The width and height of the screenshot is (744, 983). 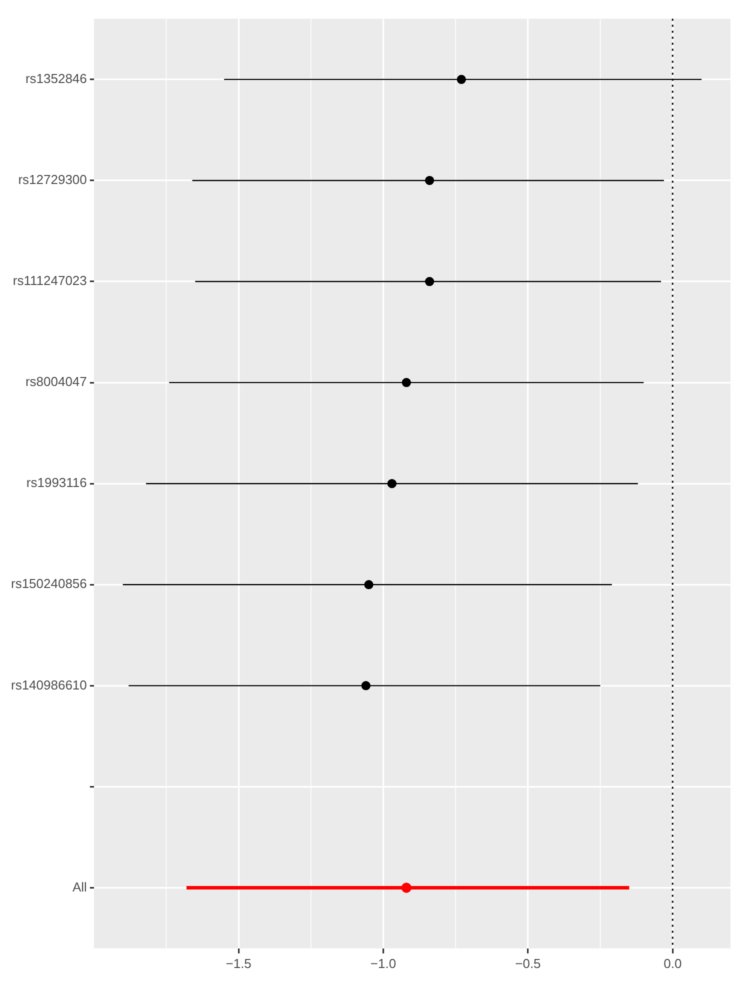 I want to click on y-tick-label: rs1352846, so click(x=56, y=78).